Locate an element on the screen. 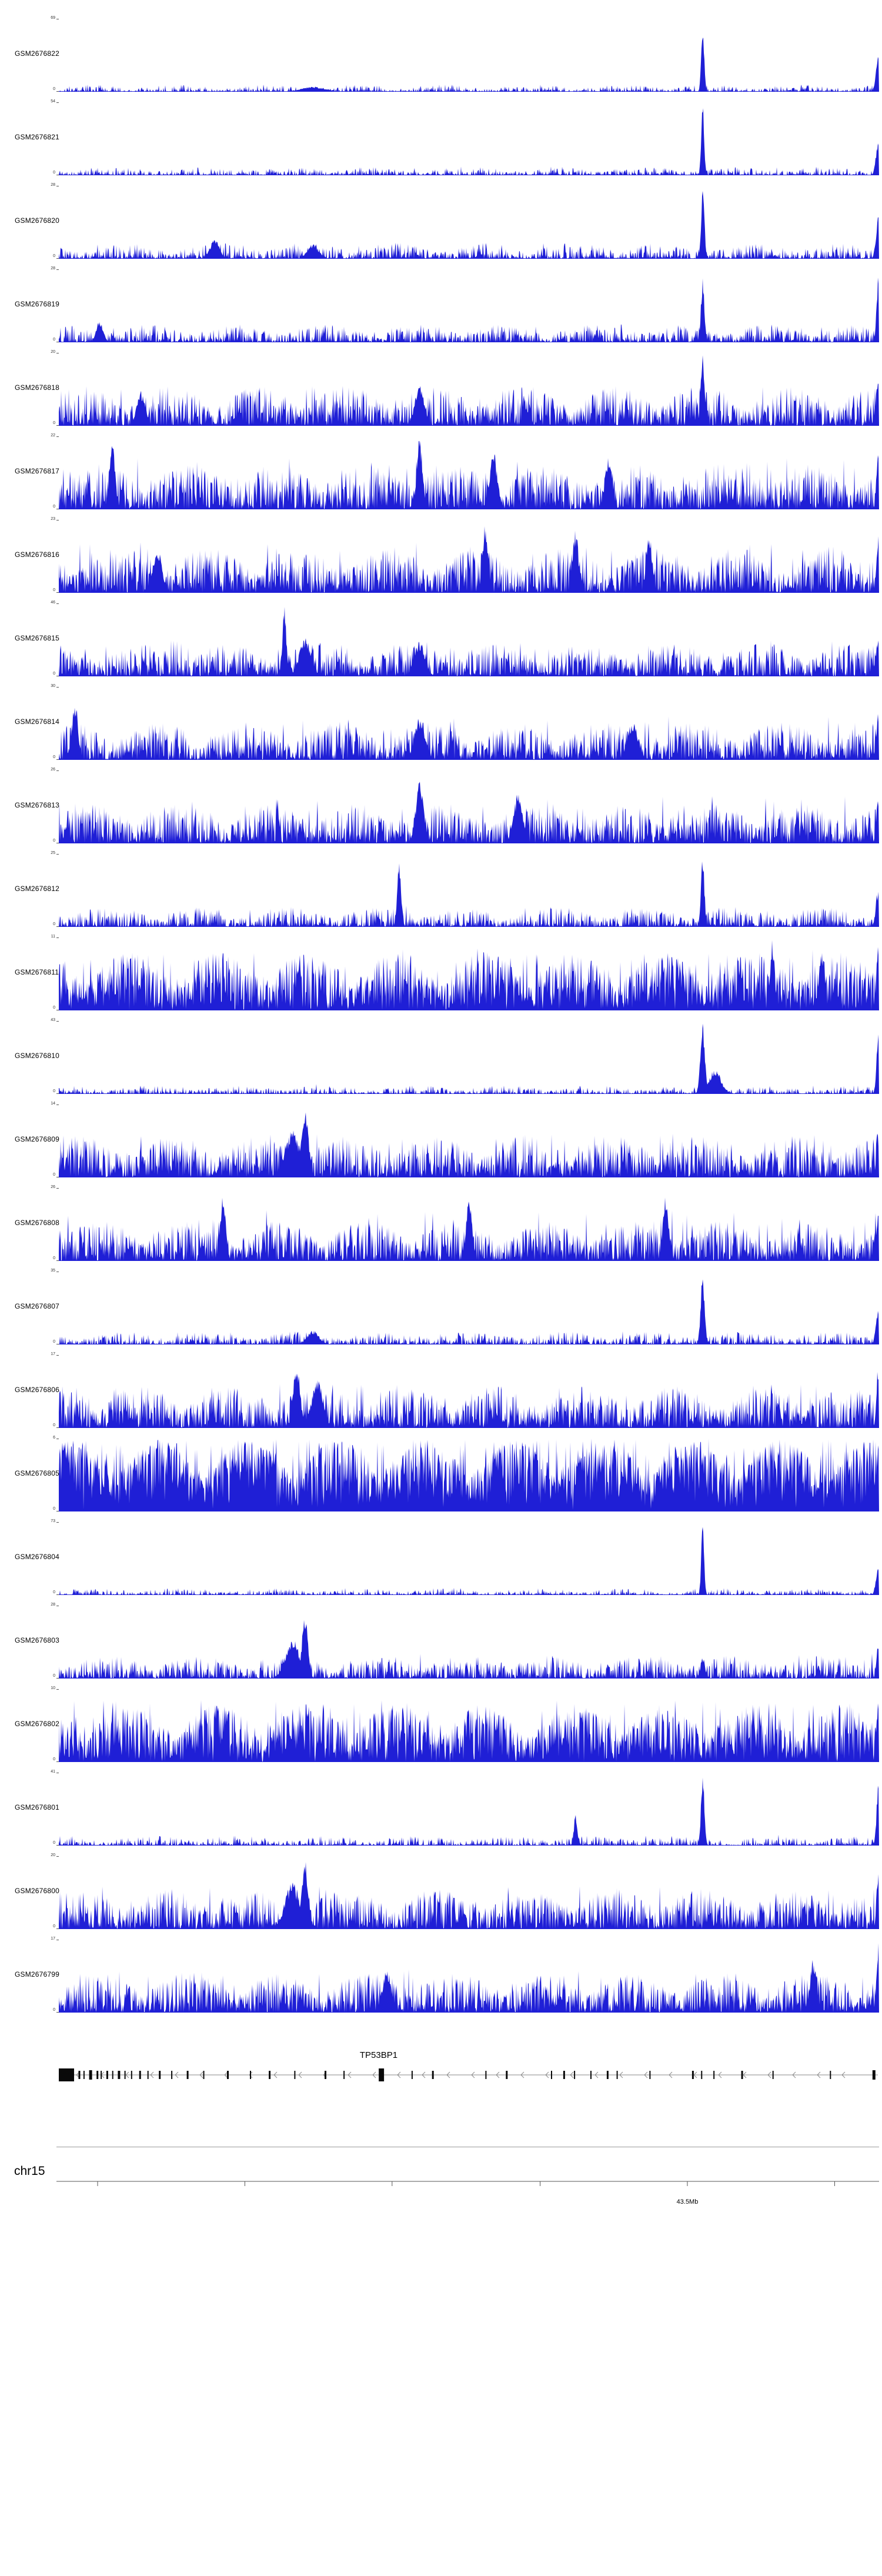 This screenshot has height=2576, width=882. track-y-axis-max: 25 is located at coordinates (53, 853).